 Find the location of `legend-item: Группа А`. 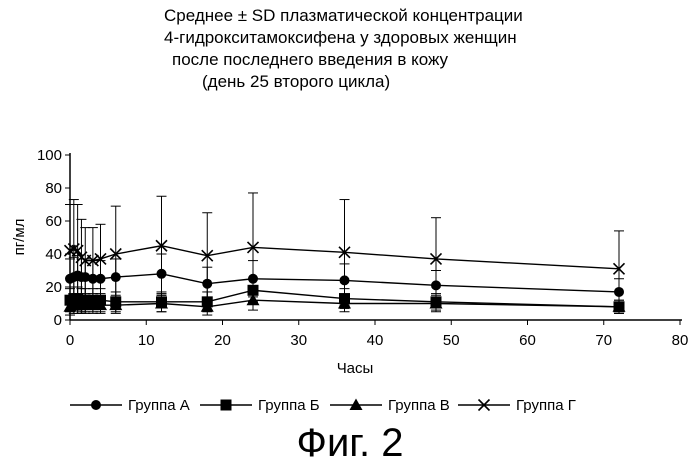

legend-item: Группа А is located at coordinates (130, 405).